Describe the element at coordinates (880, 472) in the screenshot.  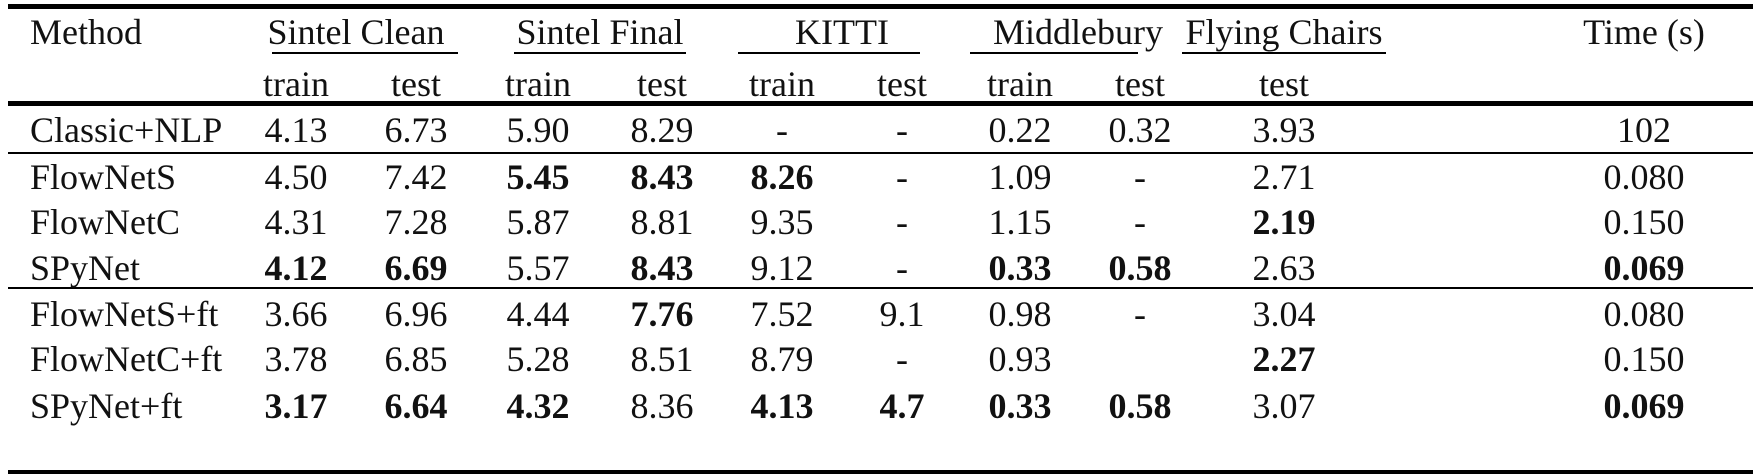
I see `bottom-rule` at that location.